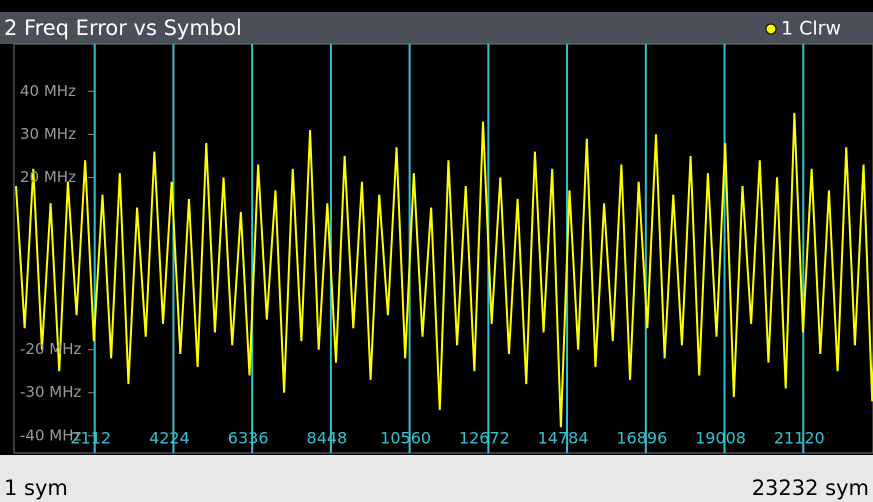 The height and width of the screenshot is (502, 873). Describe the element at coordinates (810, 488) in the screenshot. I see `x-end-label: 23232 sym` at that location.